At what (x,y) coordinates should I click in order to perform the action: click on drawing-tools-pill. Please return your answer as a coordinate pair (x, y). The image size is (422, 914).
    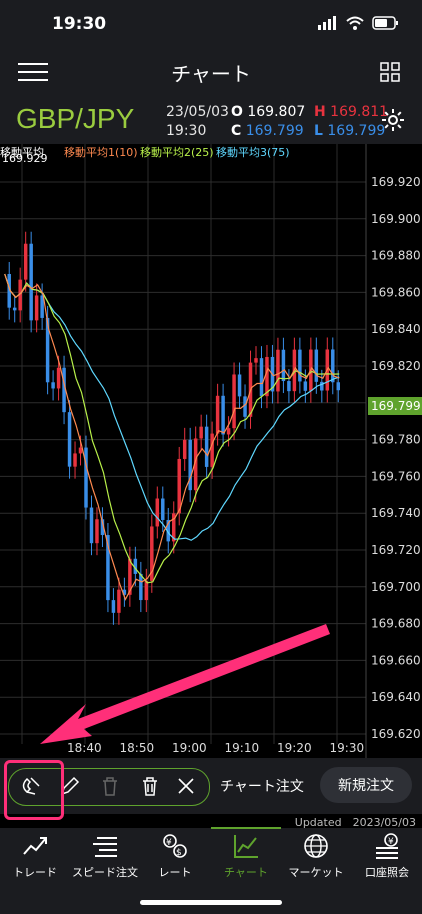
    Looking at the image, I should click on (109, 787).